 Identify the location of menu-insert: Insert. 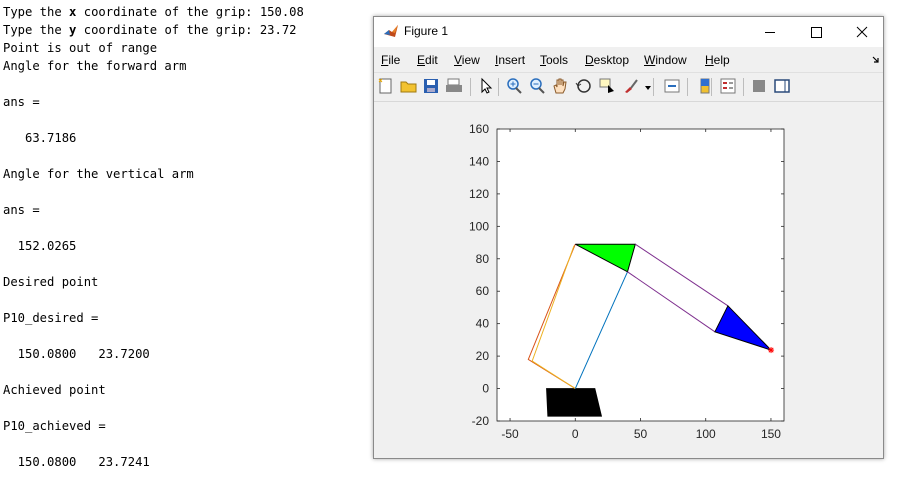
(510, 60).